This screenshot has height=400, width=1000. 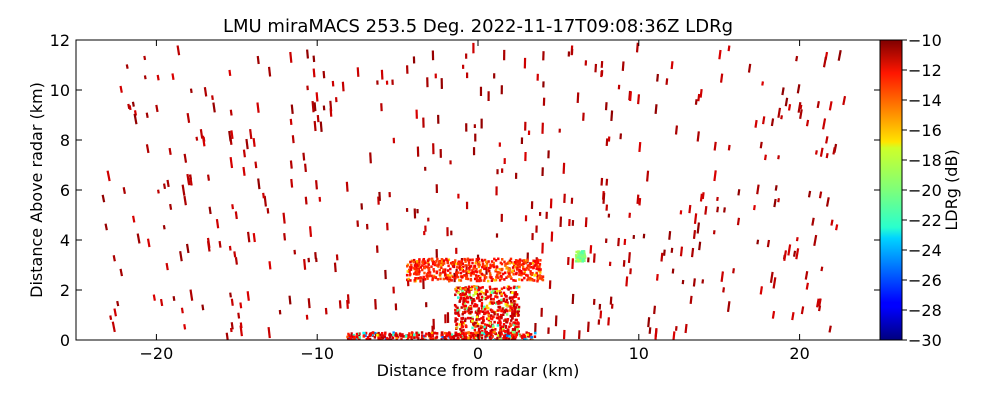 What do you see at coordinates (65, 190) in the screenshot?
I see `y-tick-label: 6` at bounding box center [65, 190].